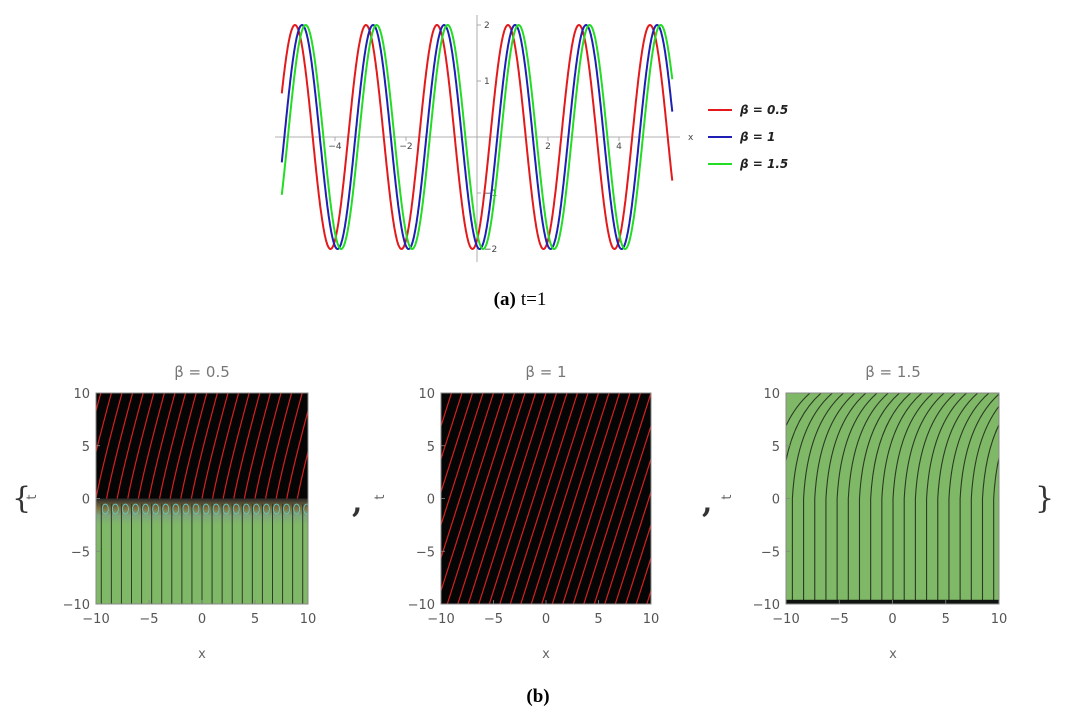 Image resolution: width=1073 pixels, height=716 pixels. What do you see at coordinates (771, 394) in the screenshot?
I see `y-tick-label: 10` at bounding box center [771, 394].